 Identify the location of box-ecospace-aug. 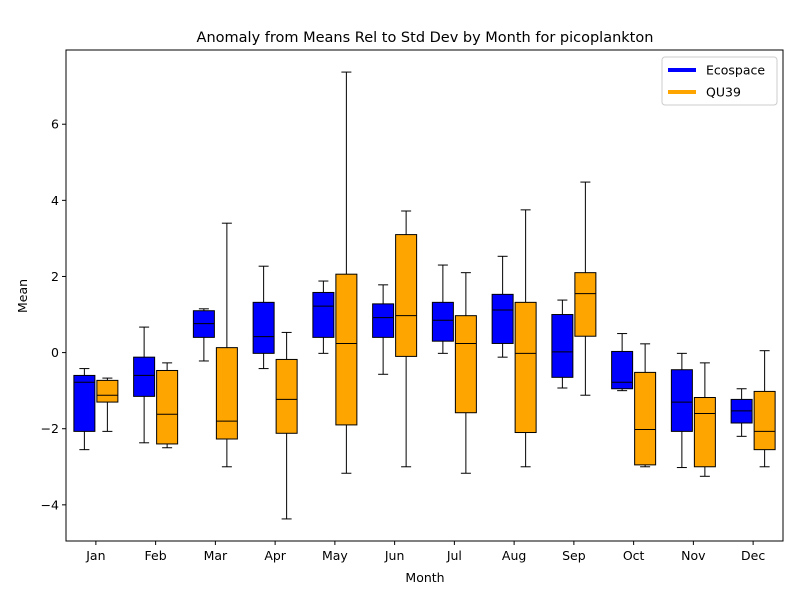
(502, 306).